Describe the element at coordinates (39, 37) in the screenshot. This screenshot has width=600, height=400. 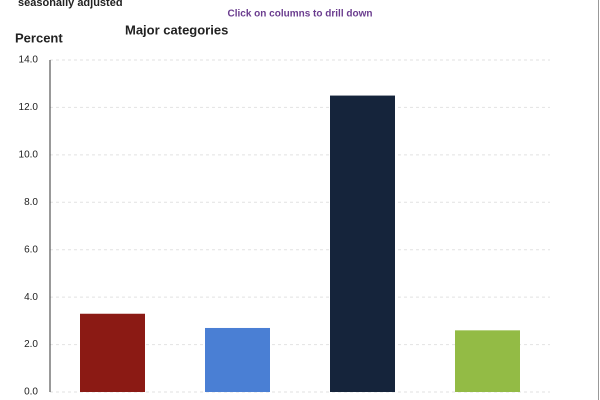
I see `y-axis-label: Percent` at that location.